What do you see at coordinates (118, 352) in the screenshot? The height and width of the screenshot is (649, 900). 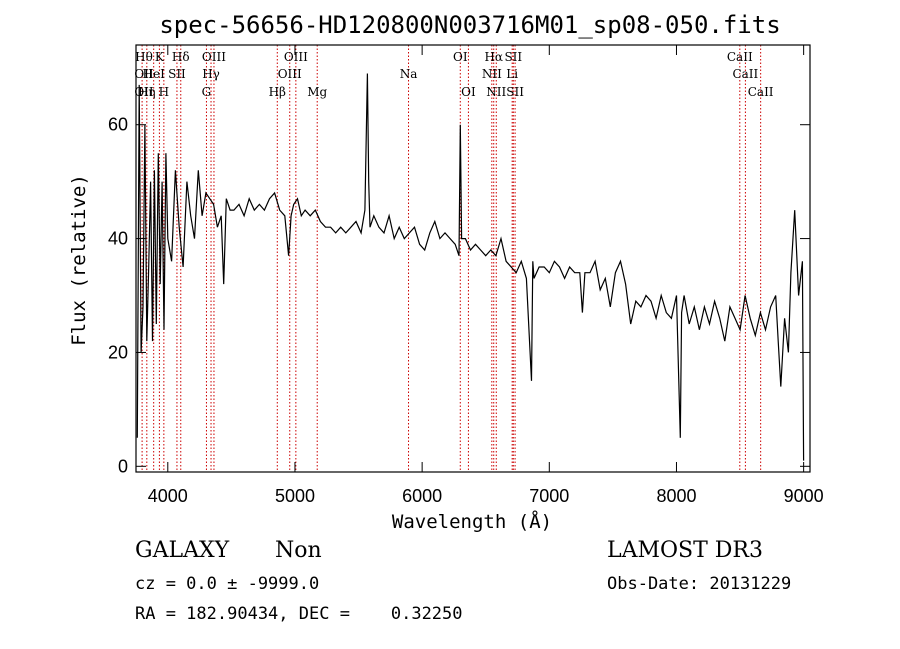 I see `y-tick-label: 20` at bounding box center [118, 352].